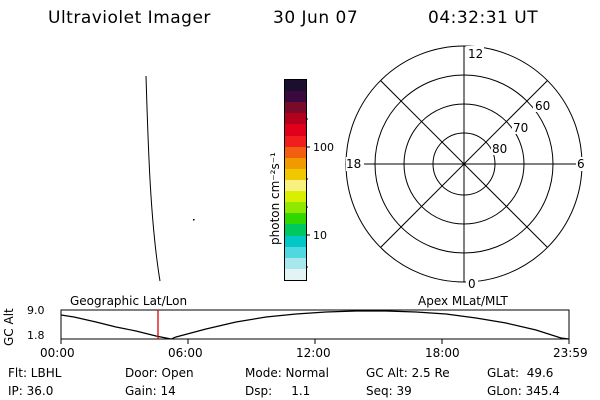 This screenshot has height=400, width=600. Describe the element at coordinates (475, 54) in the screenshot. I see `mlt-label-top: 12` at that location.